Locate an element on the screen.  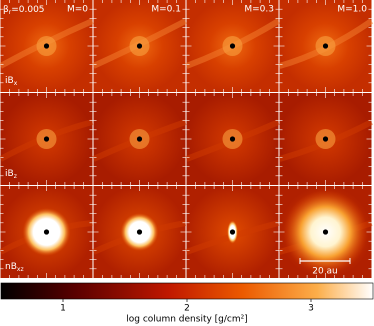
colorbar-tick-label: 2 is located at coordinates (187, 309).